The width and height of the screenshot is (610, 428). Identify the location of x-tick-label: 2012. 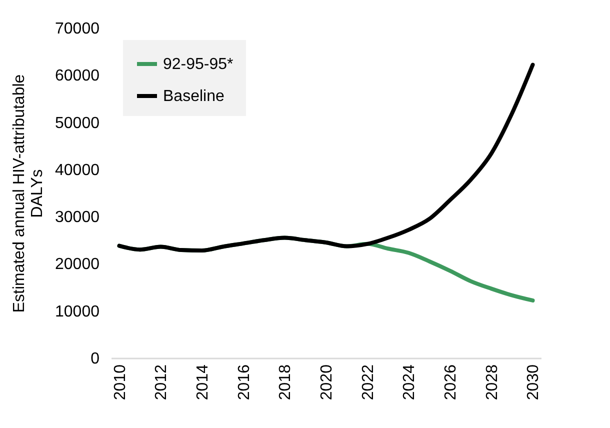
(161, 382).